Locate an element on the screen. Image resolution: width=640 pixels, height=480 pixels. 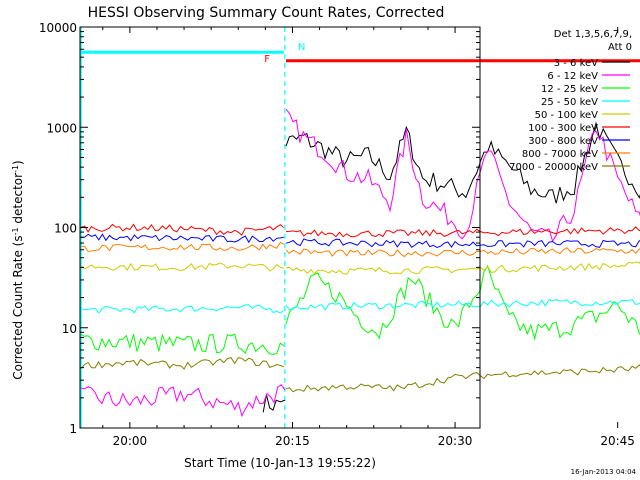
legend-label-800-7000-kev: 800 - 7000 keV is located at coordinates (560, 154).